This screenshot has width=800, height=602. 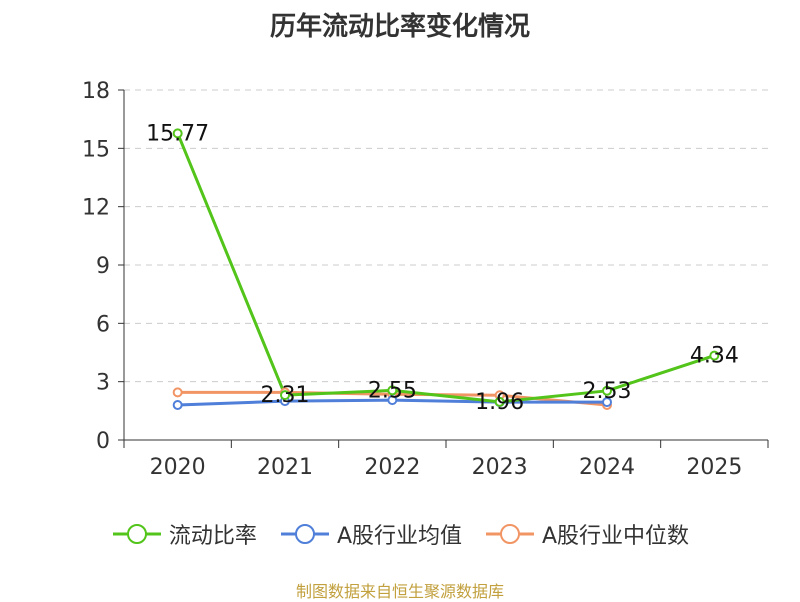 What do you see at coordinates (103, 324) in the screenshot?
I see `y-tick-label: 6` at bounding box center [103, 324].